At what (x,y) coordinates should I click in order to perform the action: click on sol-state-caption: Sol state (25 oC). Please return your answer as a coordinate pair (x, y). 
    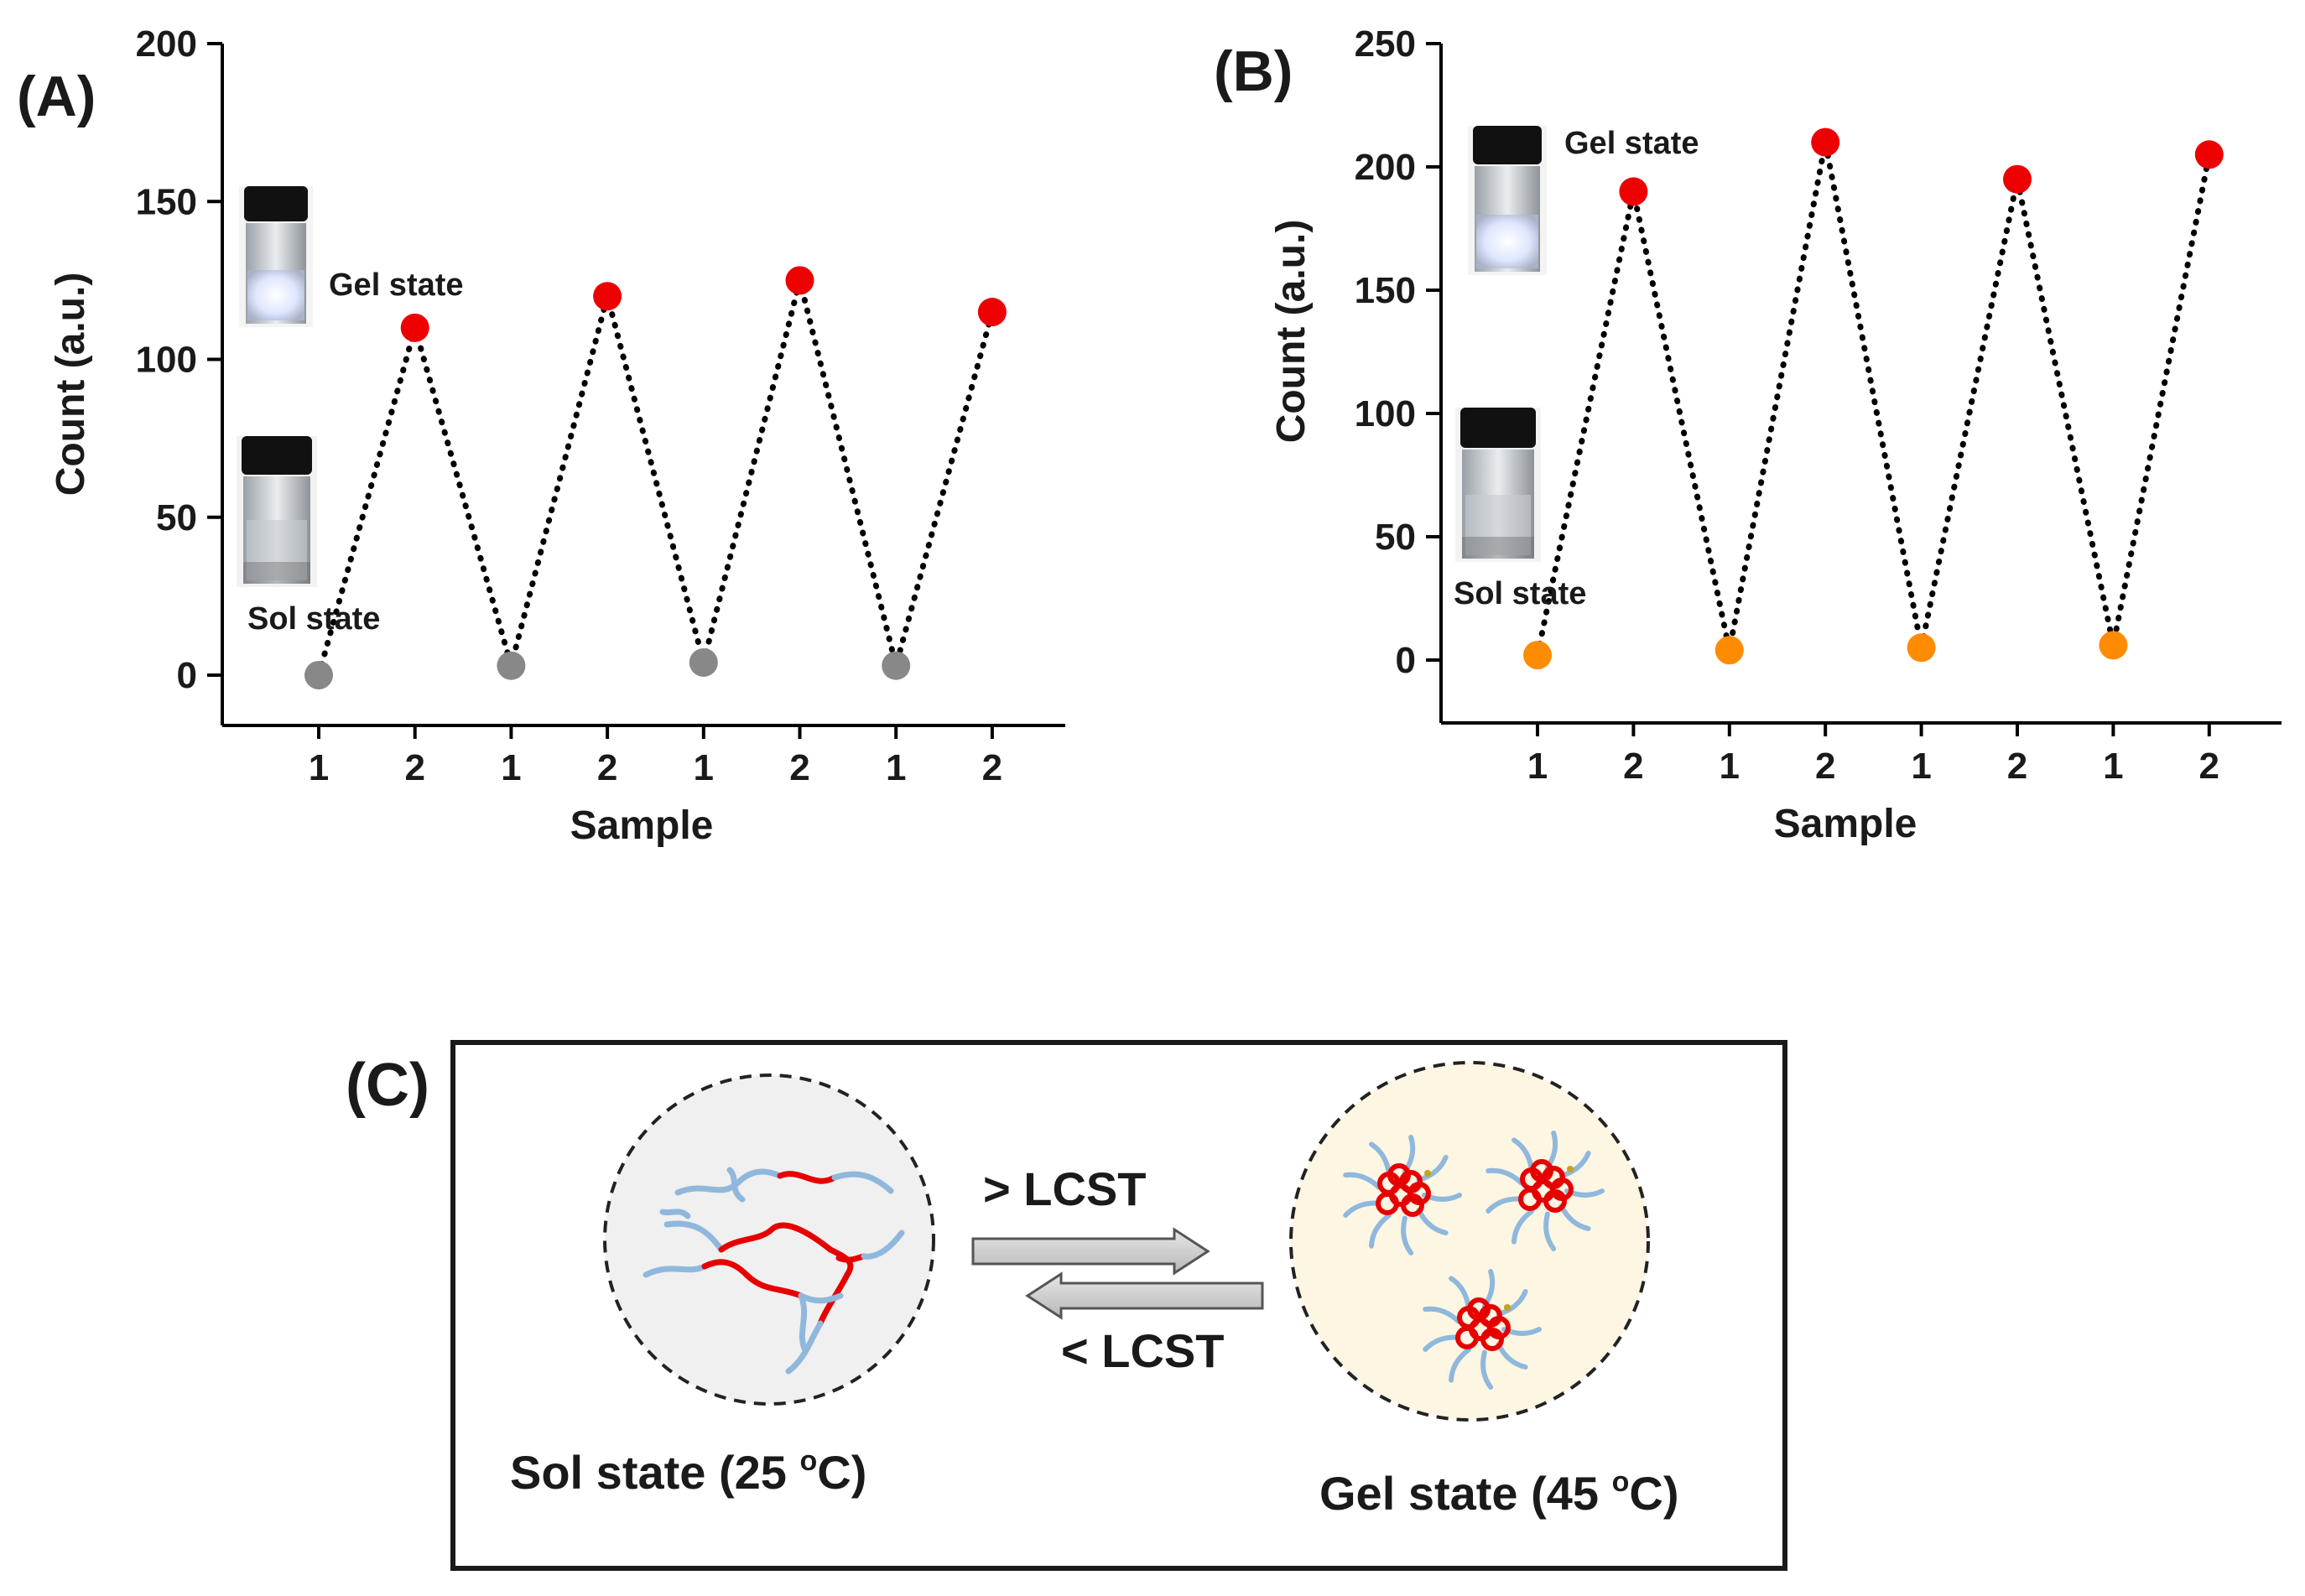
    Looking at the image, I should click on (688, 1472).